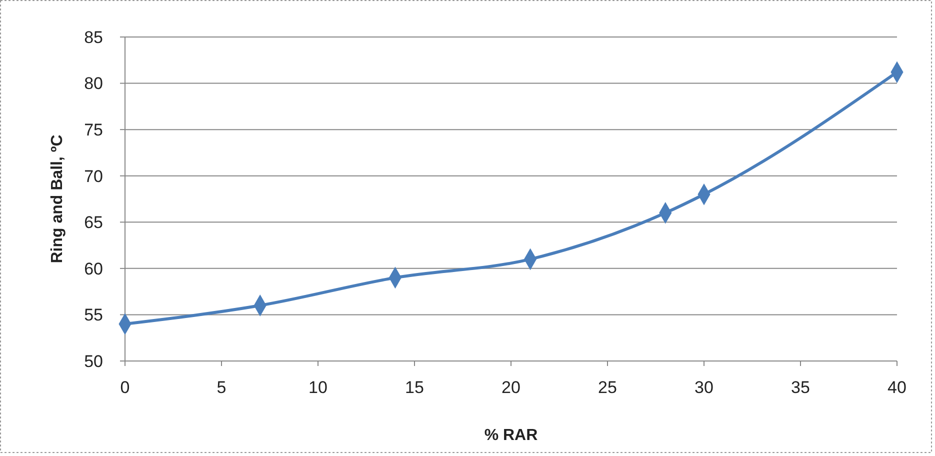 The height and width of the screenshot is (456, 935). What do you see at coordinates (93, 130) in the screenshot?
I see `y-tick-label: 75` at bounding box center [93, 130].